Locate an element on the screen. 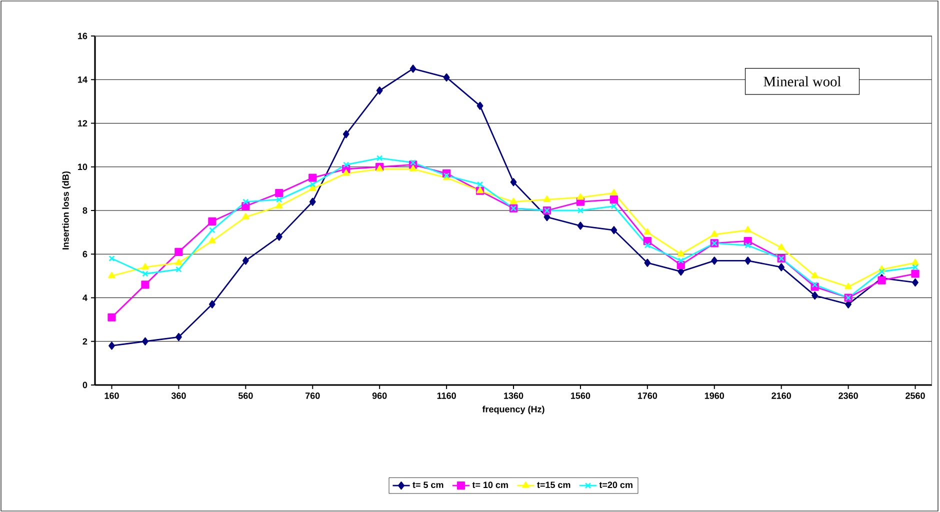 The height and width of the screenshot is (512, 940). y-tick-label: 6 is located at coordinates (85, 254).